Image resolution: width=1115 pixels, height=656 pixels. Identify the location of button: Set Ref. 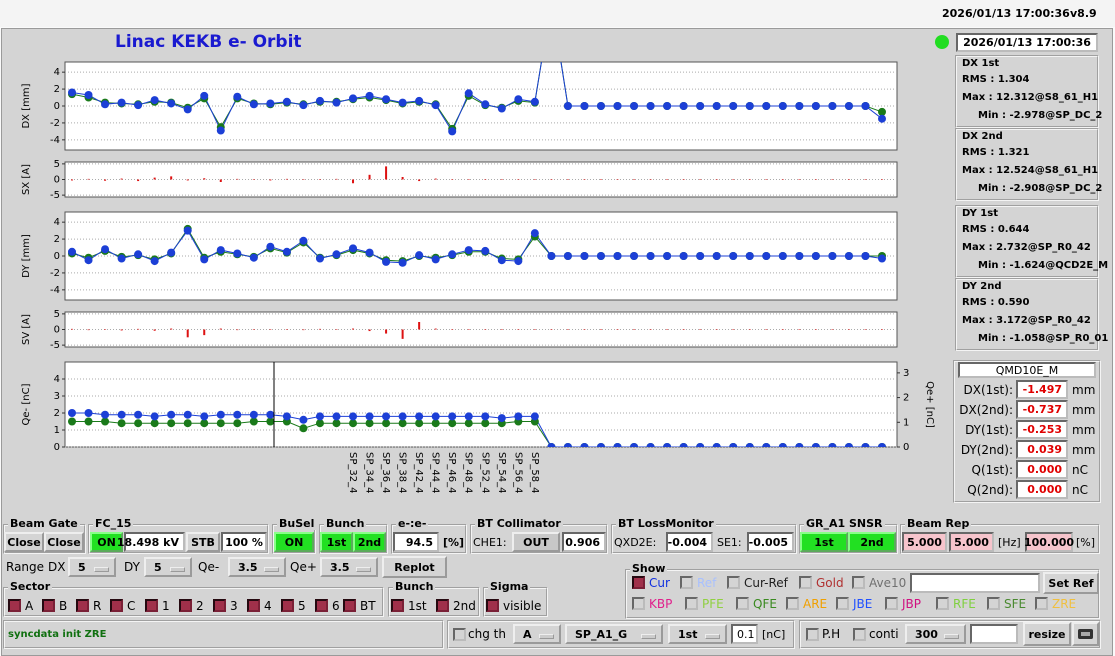
(1071, 583).